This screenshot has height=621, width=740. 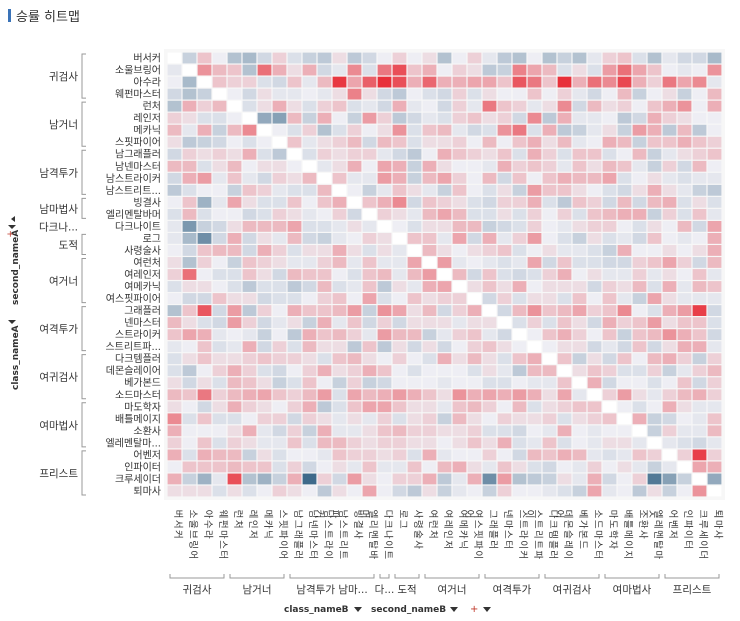 I want to click on heatmap-cell: 버서커 / 웨펀마스터: 0.5, so click(x=219, y=58).